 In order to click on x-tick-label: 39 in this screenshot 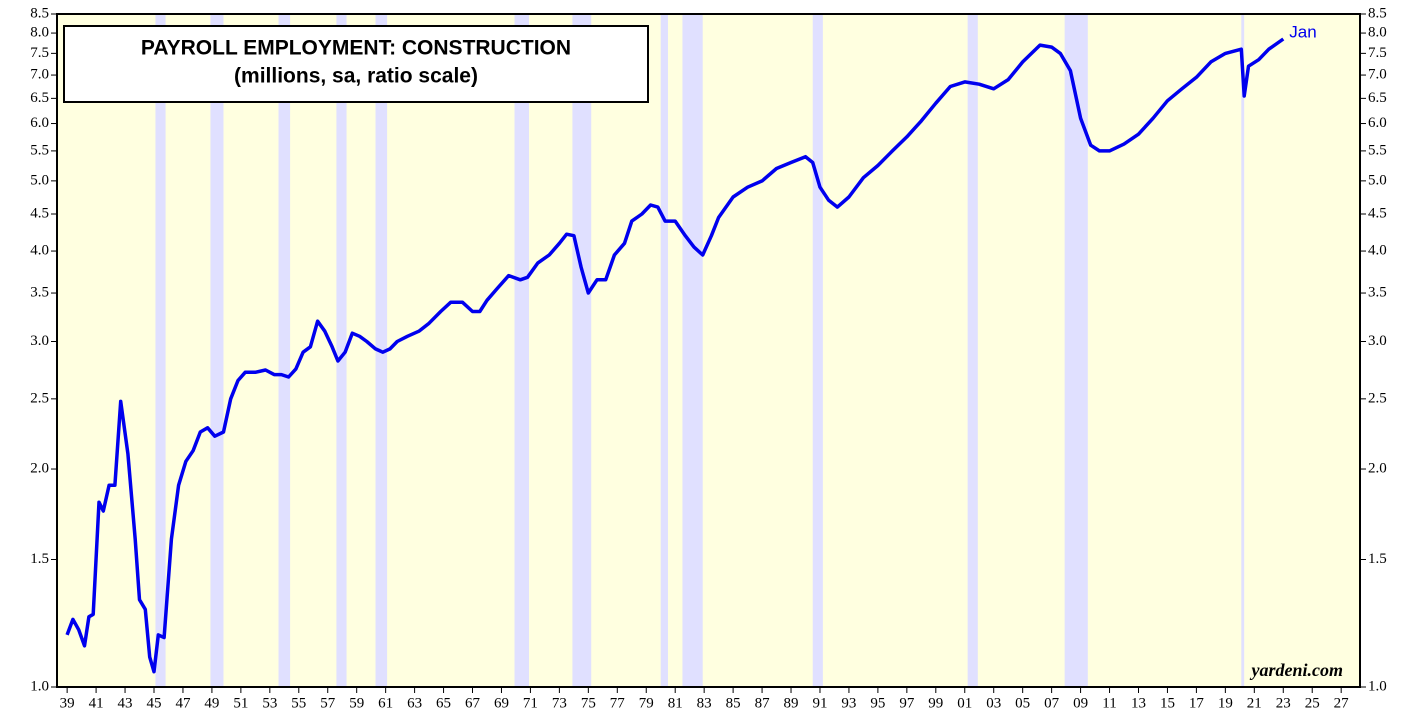, I will do `click(67, 703)`.